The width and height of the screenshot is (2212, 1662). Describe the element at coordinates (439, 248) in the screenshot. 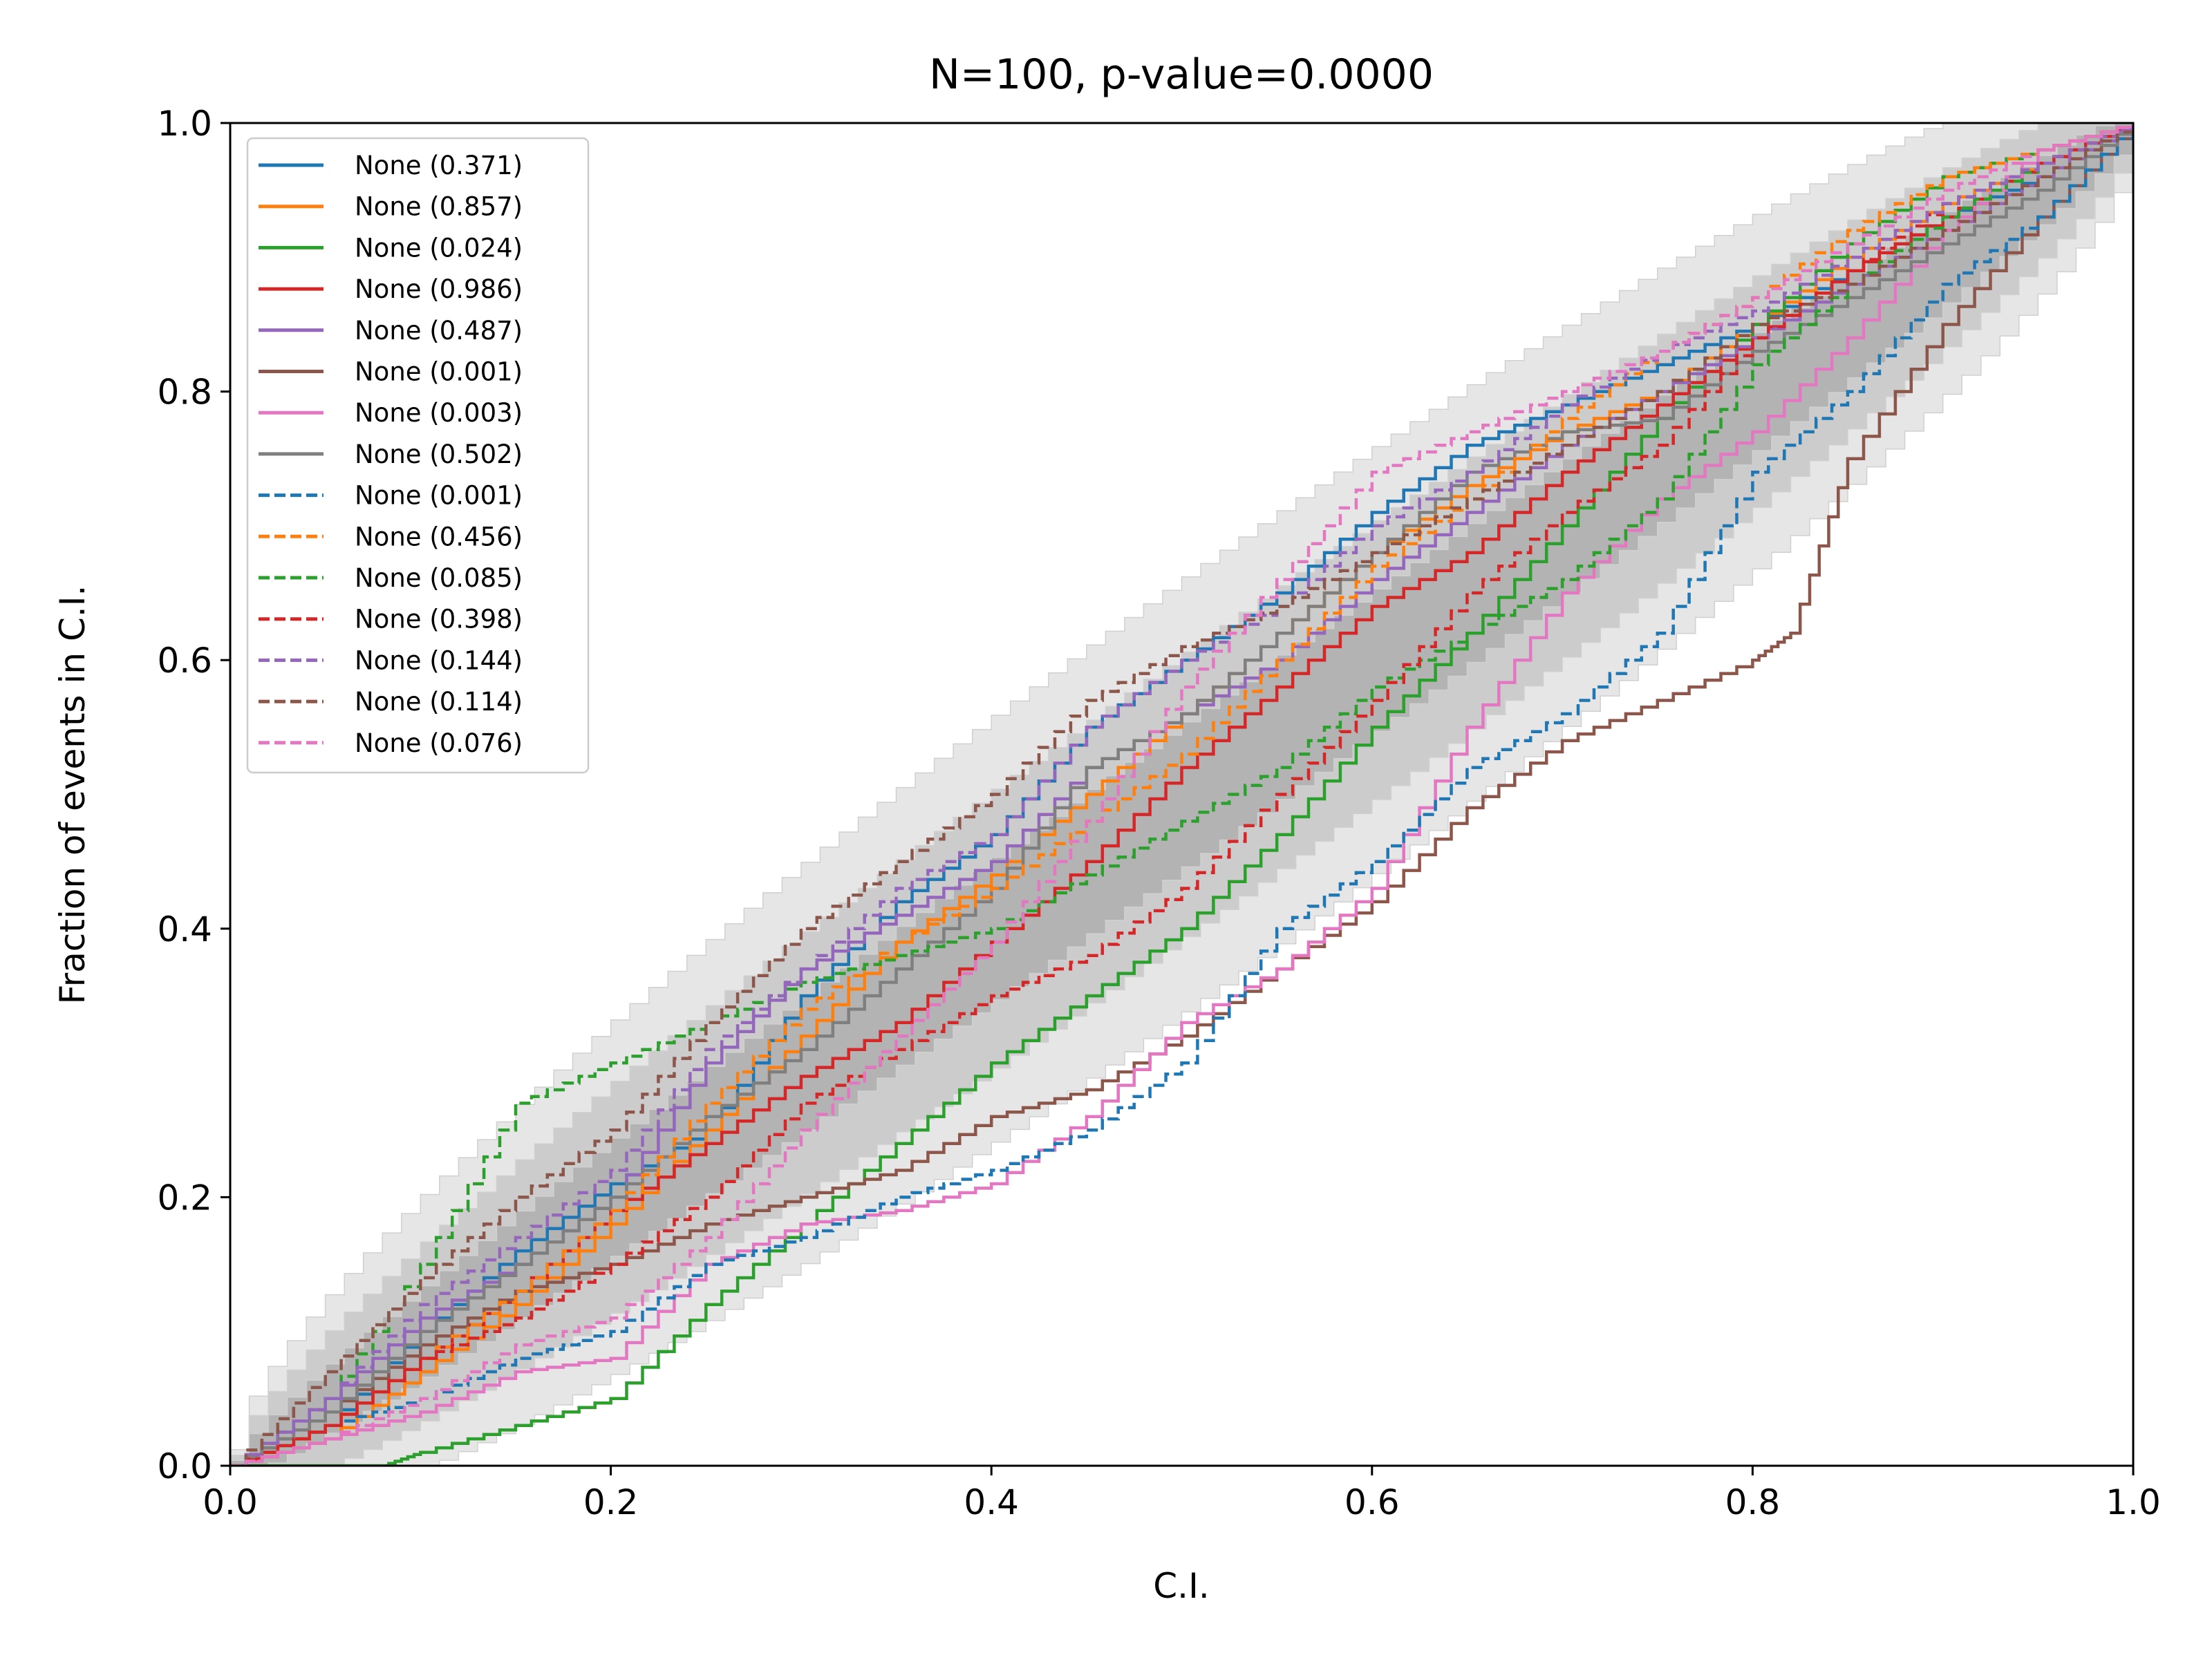

I see `legend-label-3: None (0.024)` at that location.